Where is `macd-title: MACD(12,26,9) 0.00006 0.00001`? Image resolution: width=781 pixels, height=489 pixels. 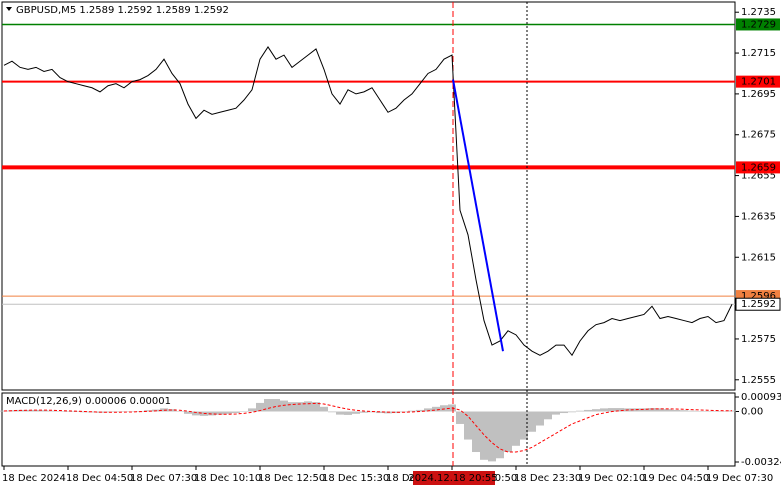
macd-title: MACD(12,26,9) 0.00006 0.00001 is located at coordinates (88, 401).